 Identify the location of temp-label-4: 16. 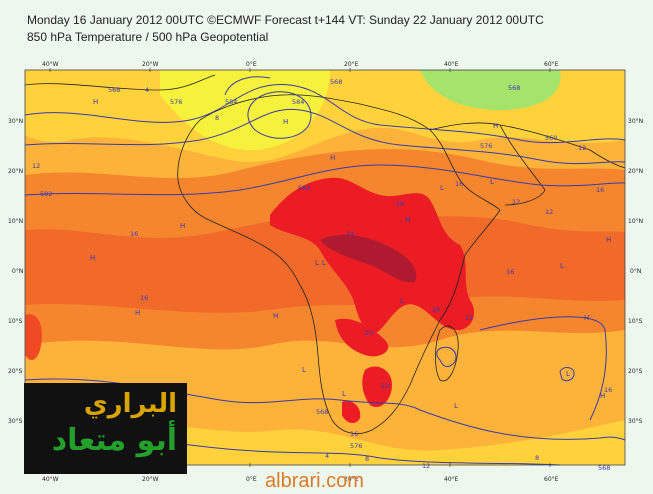
(134, 234).